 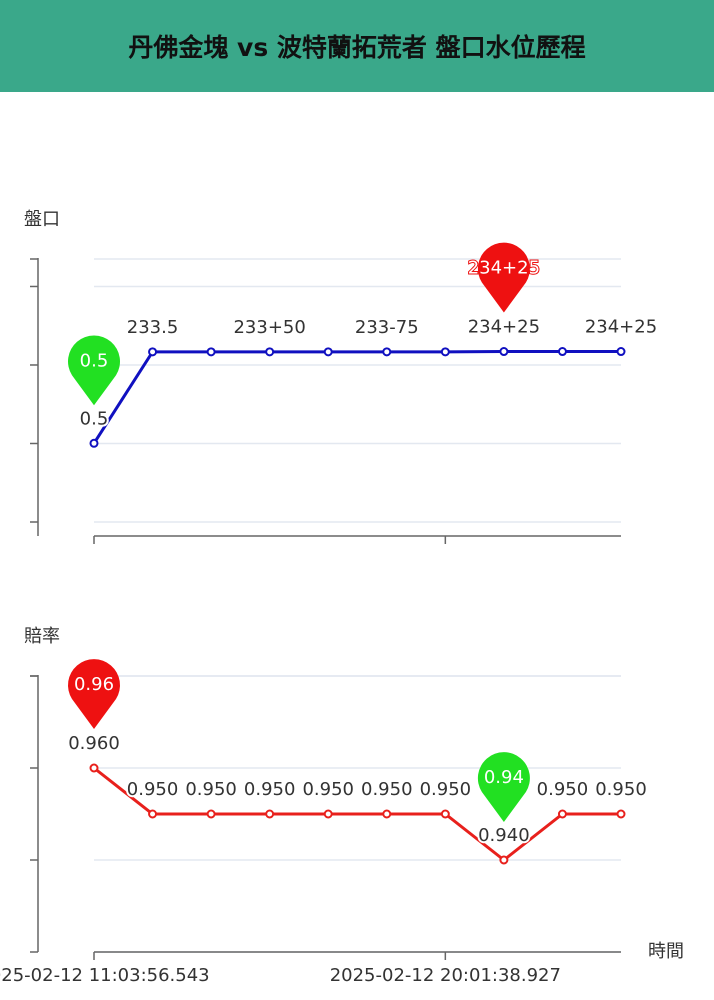 I want to click on x-tick-label: 2025-02-12 20:01:38.927, so click(x=445, y=975).